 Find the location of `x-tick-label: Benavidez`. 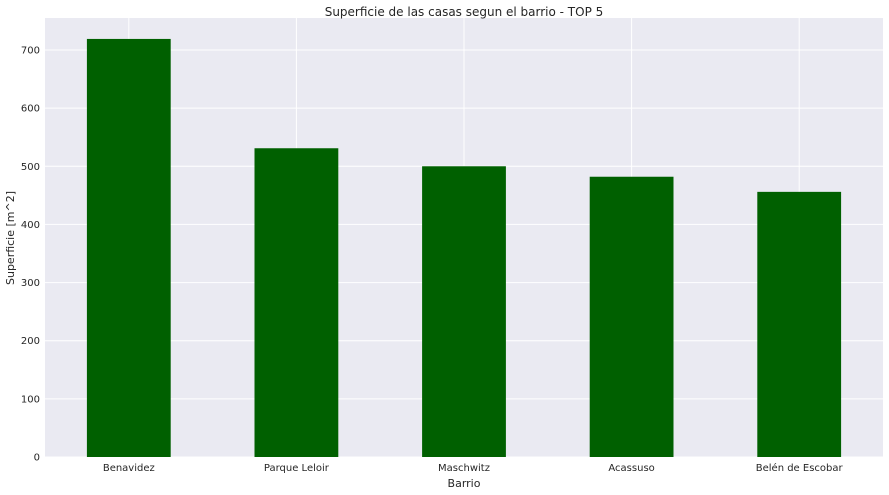

x-tick-label: Benavidez is located at coordinates (129, 468).